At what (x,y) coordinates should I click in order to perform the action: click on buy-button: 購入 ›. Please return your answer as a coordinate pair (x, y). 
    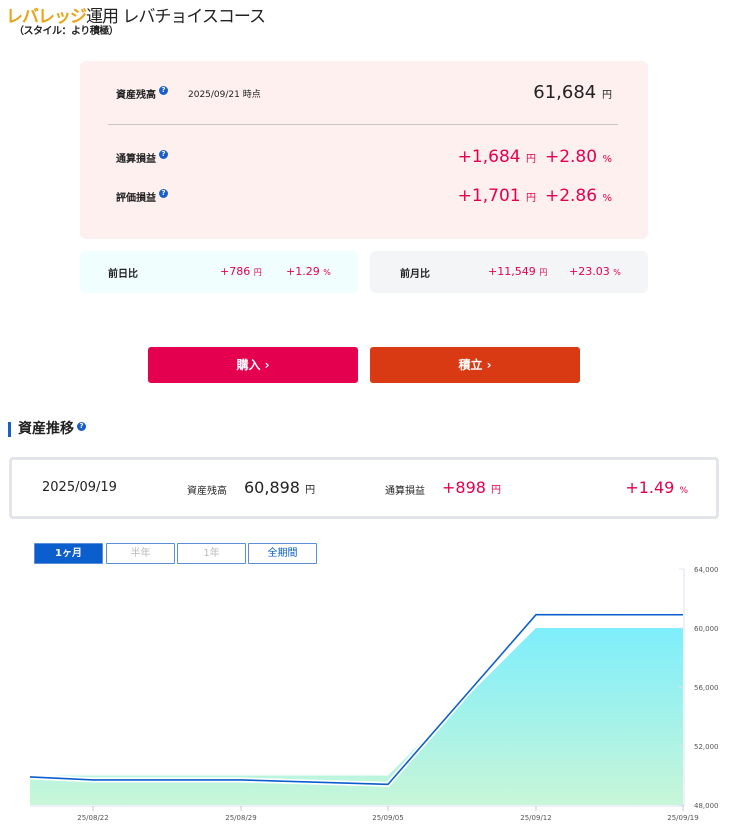
    Looking at the image, I should click on (253, 365).